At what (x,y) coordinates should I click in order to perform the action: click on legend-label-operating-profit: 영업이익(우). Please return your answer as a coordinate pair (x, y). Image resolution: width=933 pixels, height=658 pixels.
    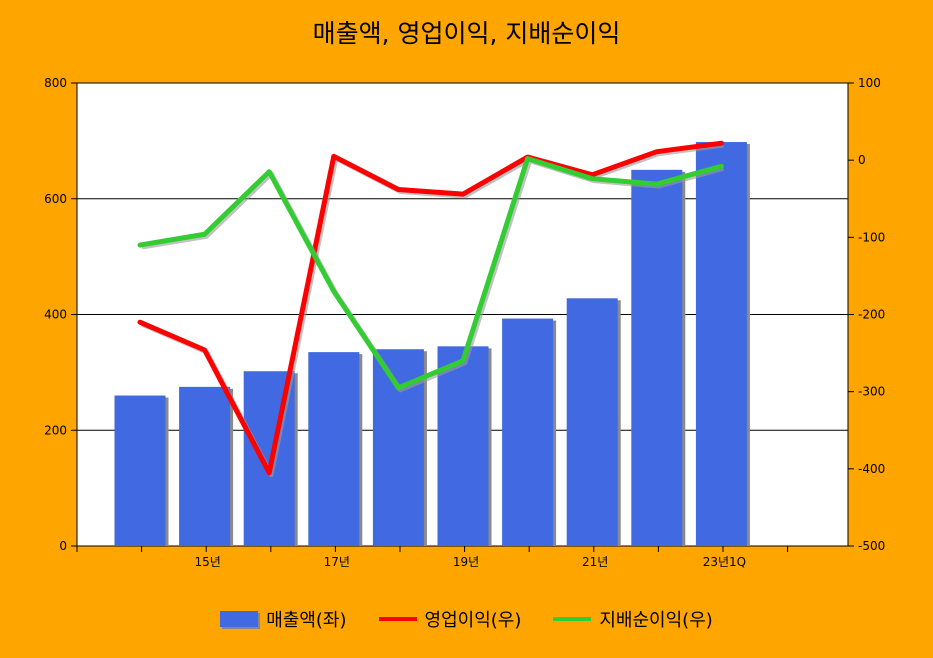
    Looking at the image, I should click on (473, 620).